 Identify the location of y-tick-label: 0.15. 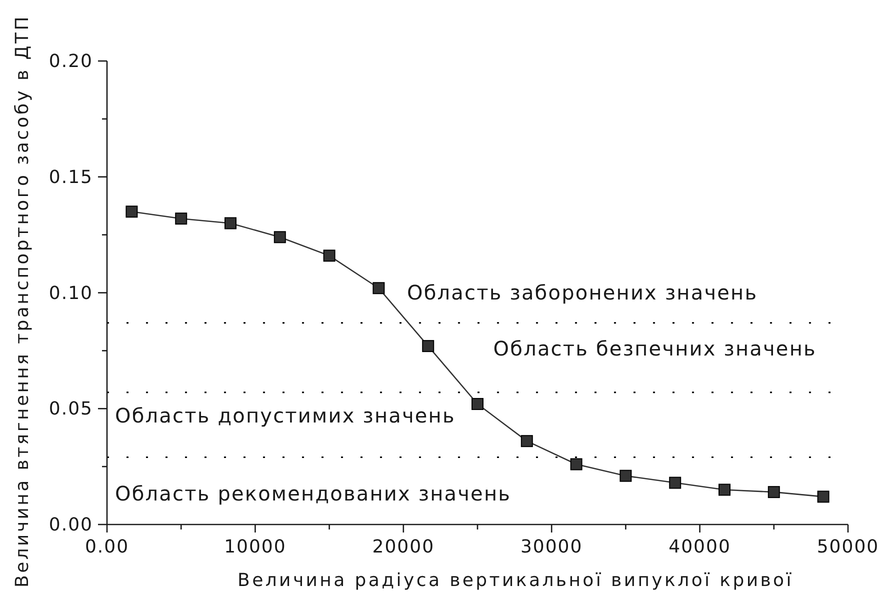
(70, 177).